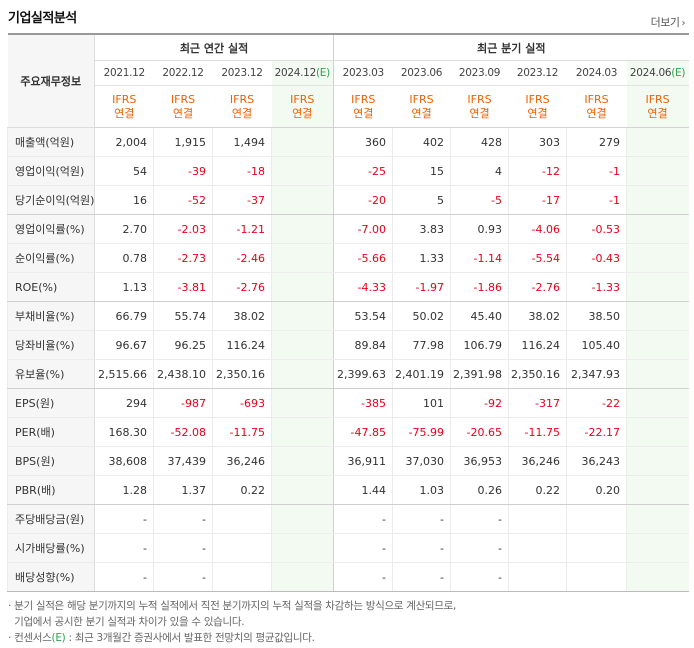 Image resolution: width=694 pixels, height=648 pixels. What do you see at coordinates (479, 461) in the screenshot?
I see `table-cell: 36,953` at bounding box center [479, 461].